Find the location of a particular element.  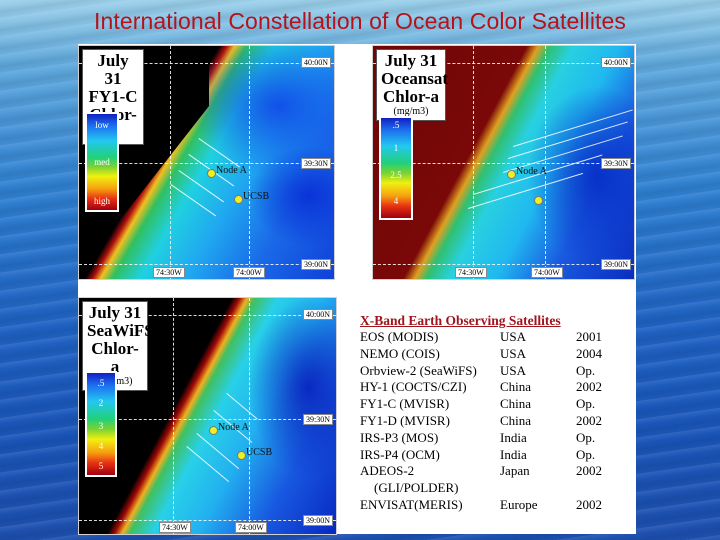

color-scale-legend: low med high is located at coordinates (102, 162).